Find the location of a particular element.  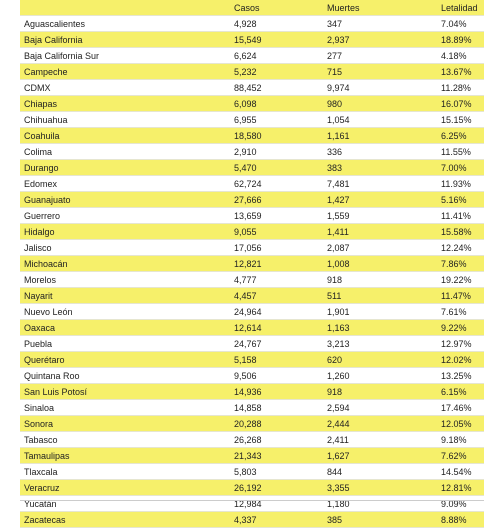

value-cell: 277 is located at coordinates (380, 55).